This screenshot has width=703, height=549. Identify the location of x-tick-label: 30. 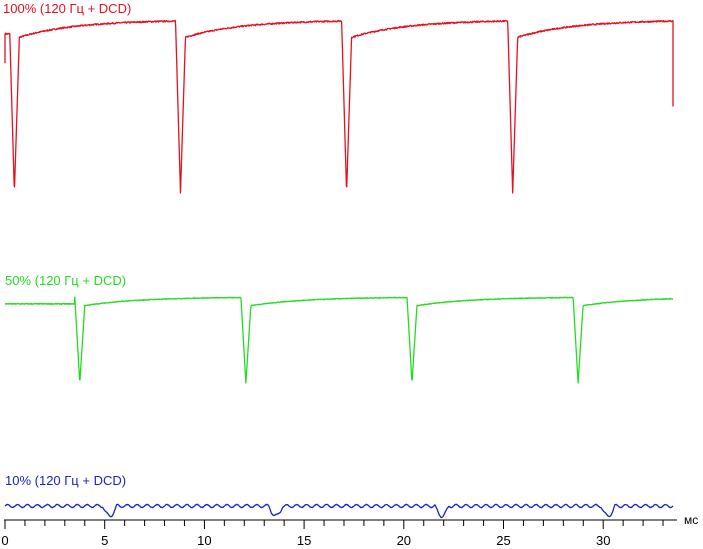
(603, 540).